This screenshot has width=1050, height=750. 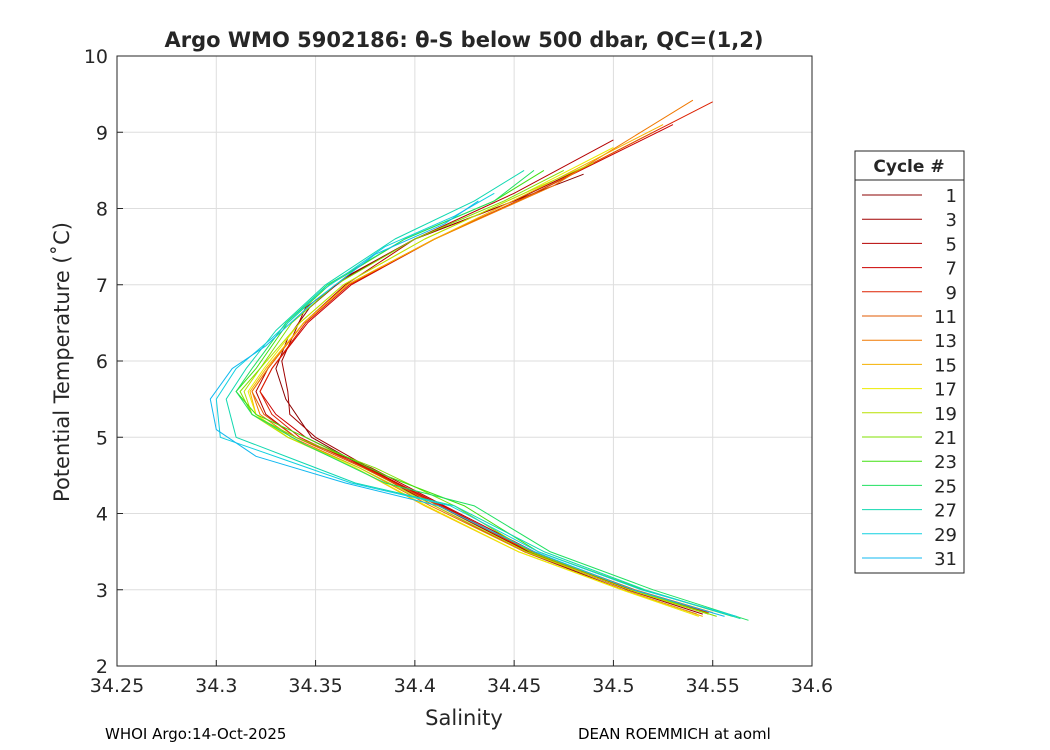 I want to click on legend-label-cycle-1: 1, so click(x=951, y=196).